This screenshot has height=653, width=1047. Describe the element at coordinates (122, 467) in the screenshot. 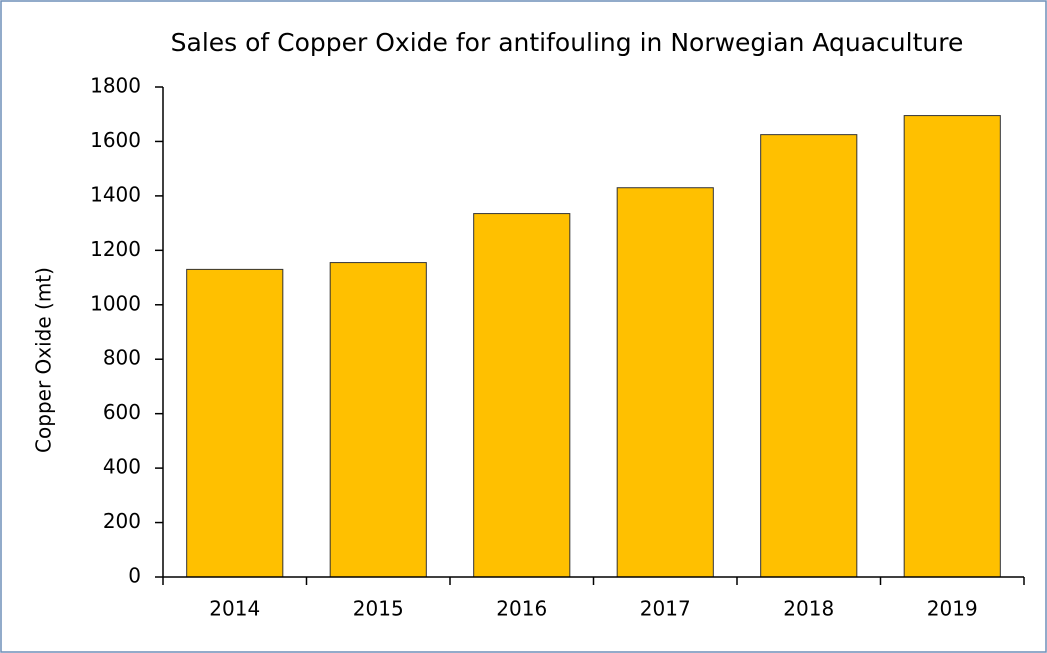

I see `y-tick-label: 400` at that location.